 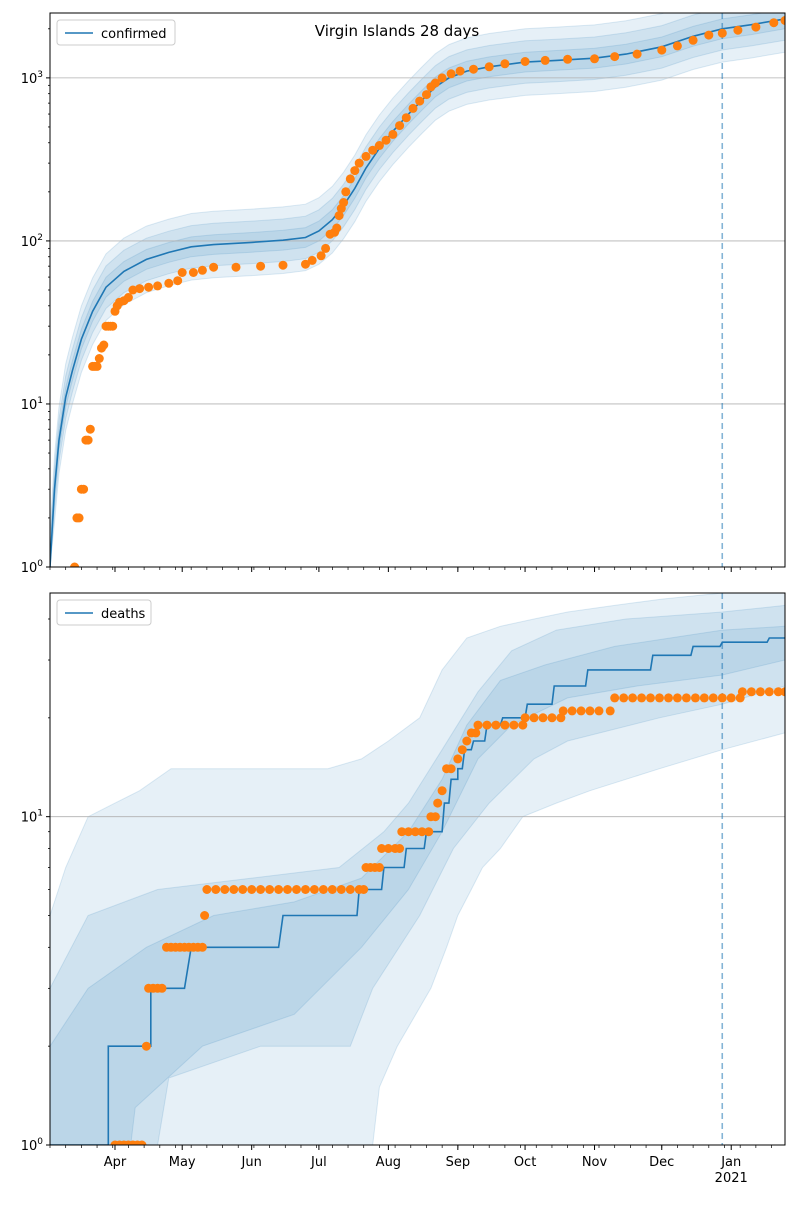 I want to click on y-tick-label: 101, so click(x=32, y=404).